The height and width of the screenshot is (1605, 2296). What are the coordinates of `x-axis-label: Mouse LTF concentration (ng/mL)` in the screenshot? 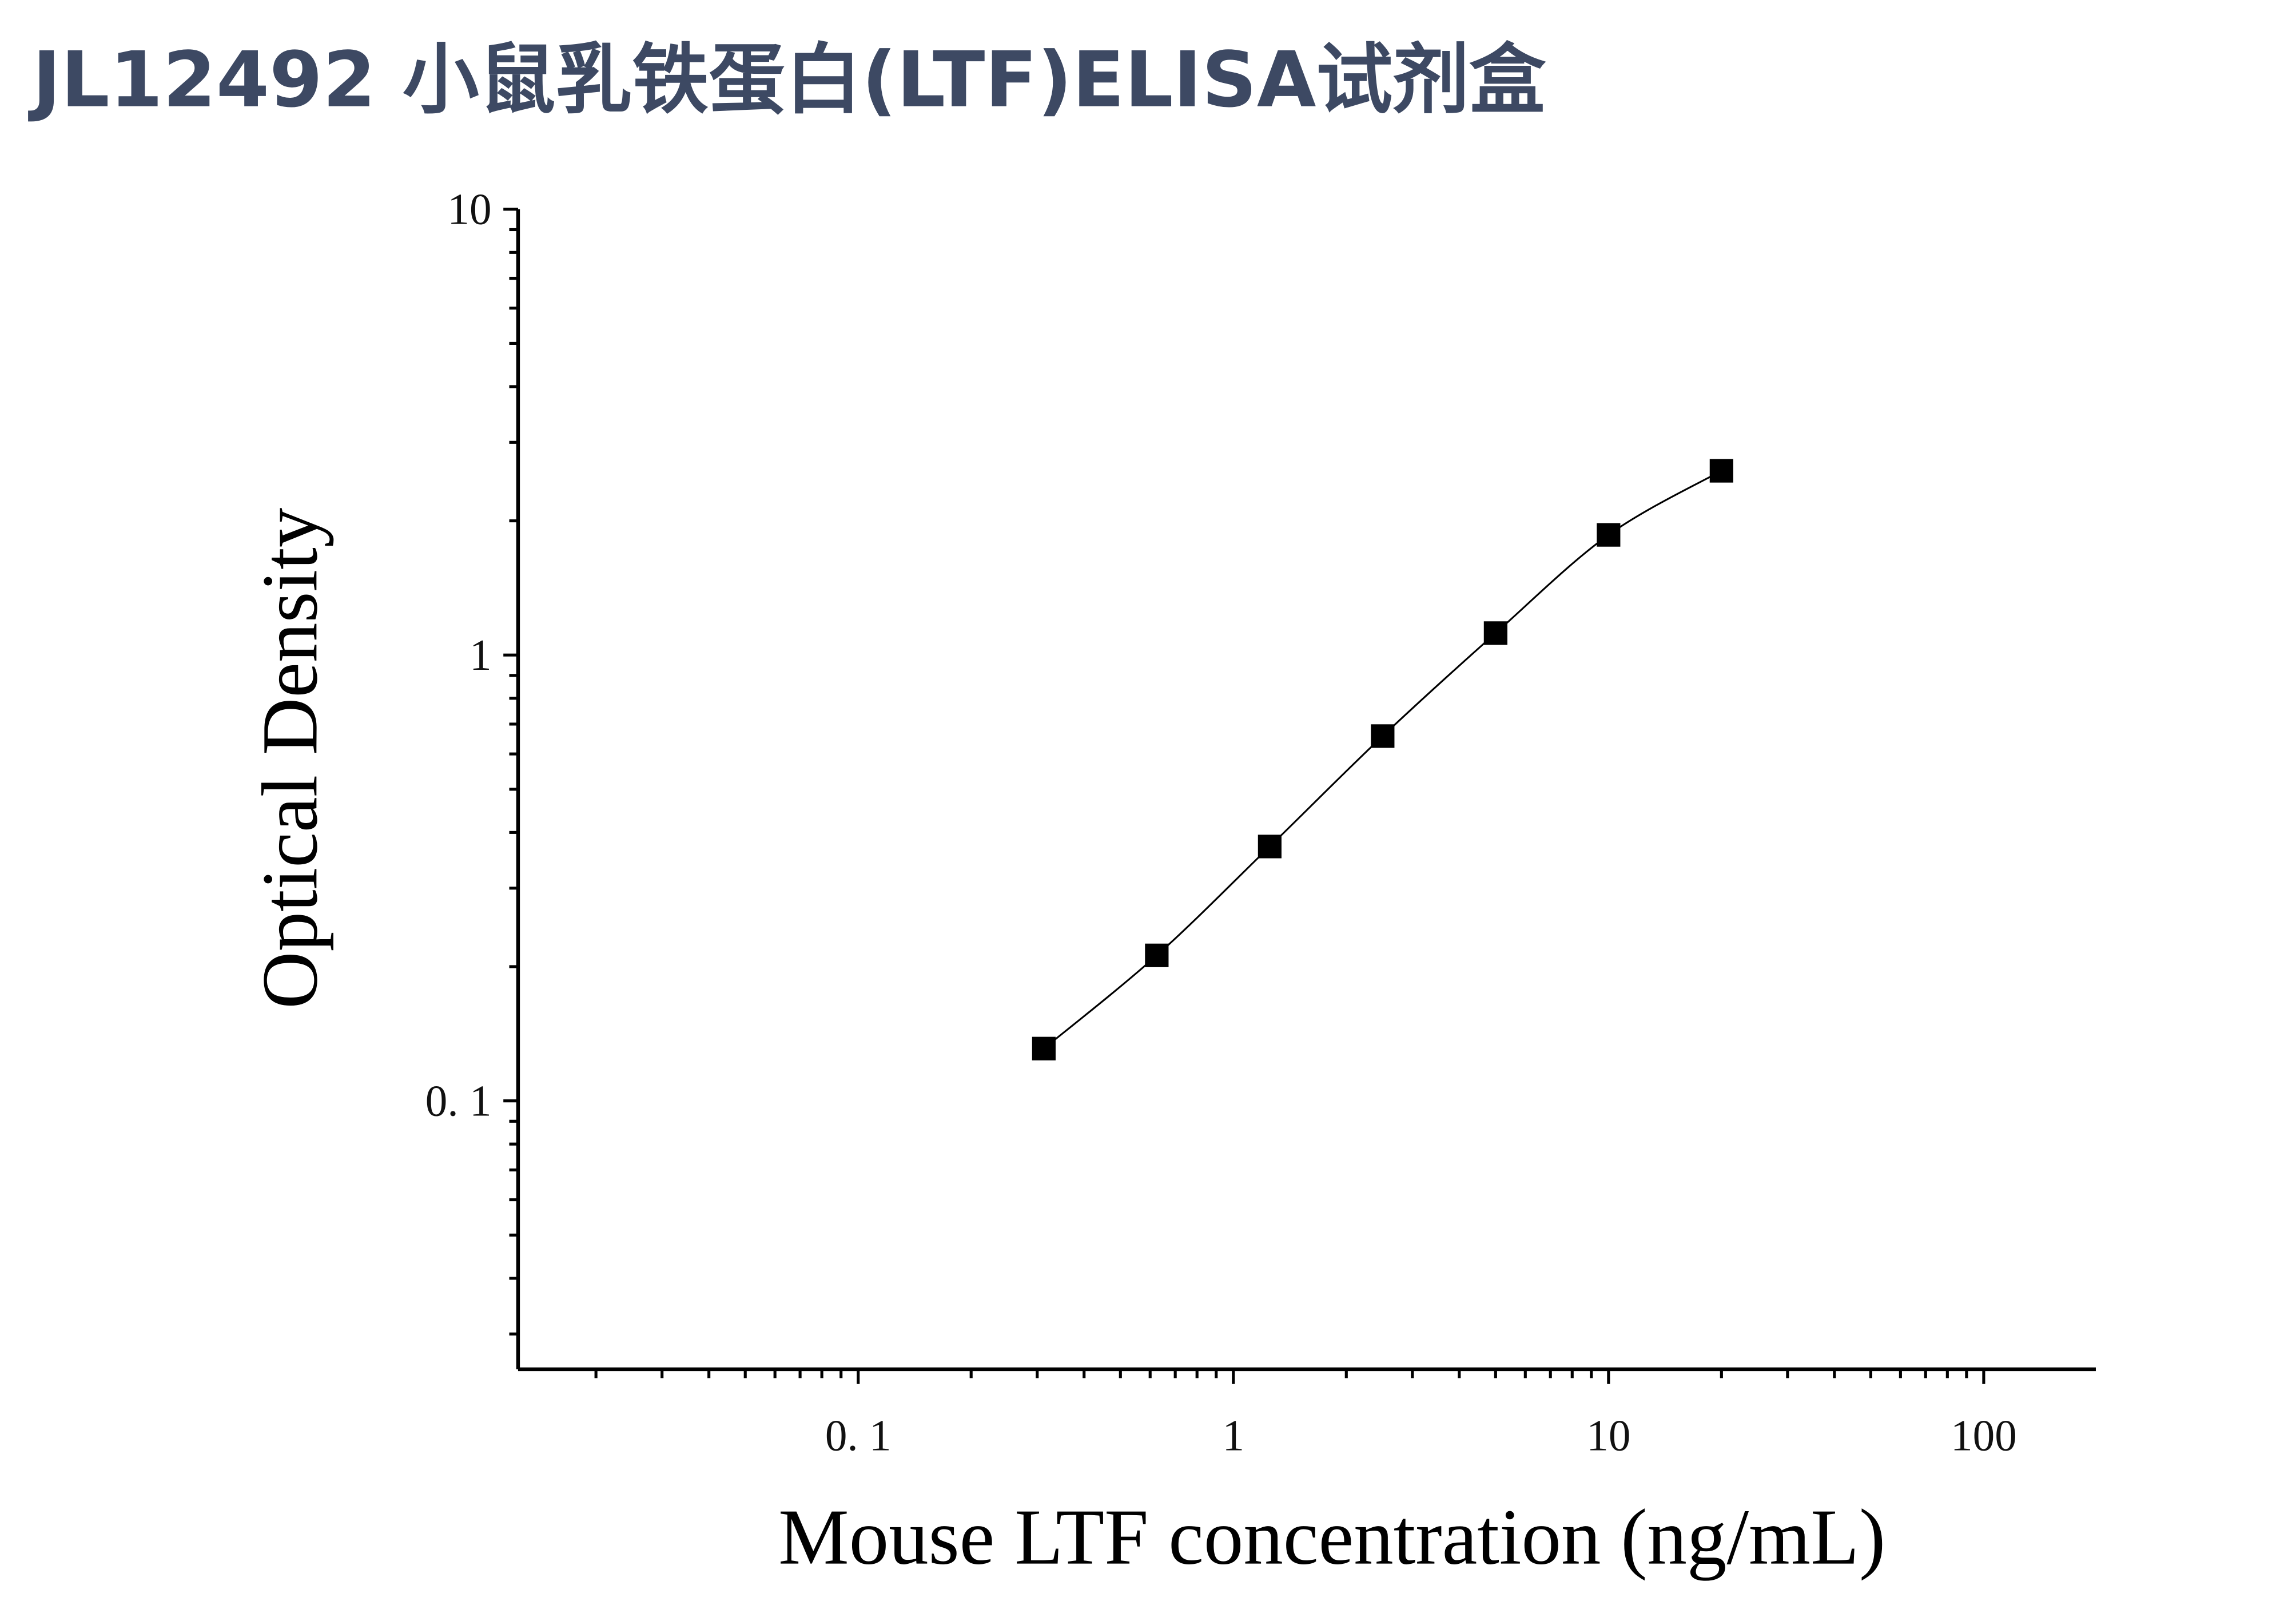 It's located at (1331, 1537).